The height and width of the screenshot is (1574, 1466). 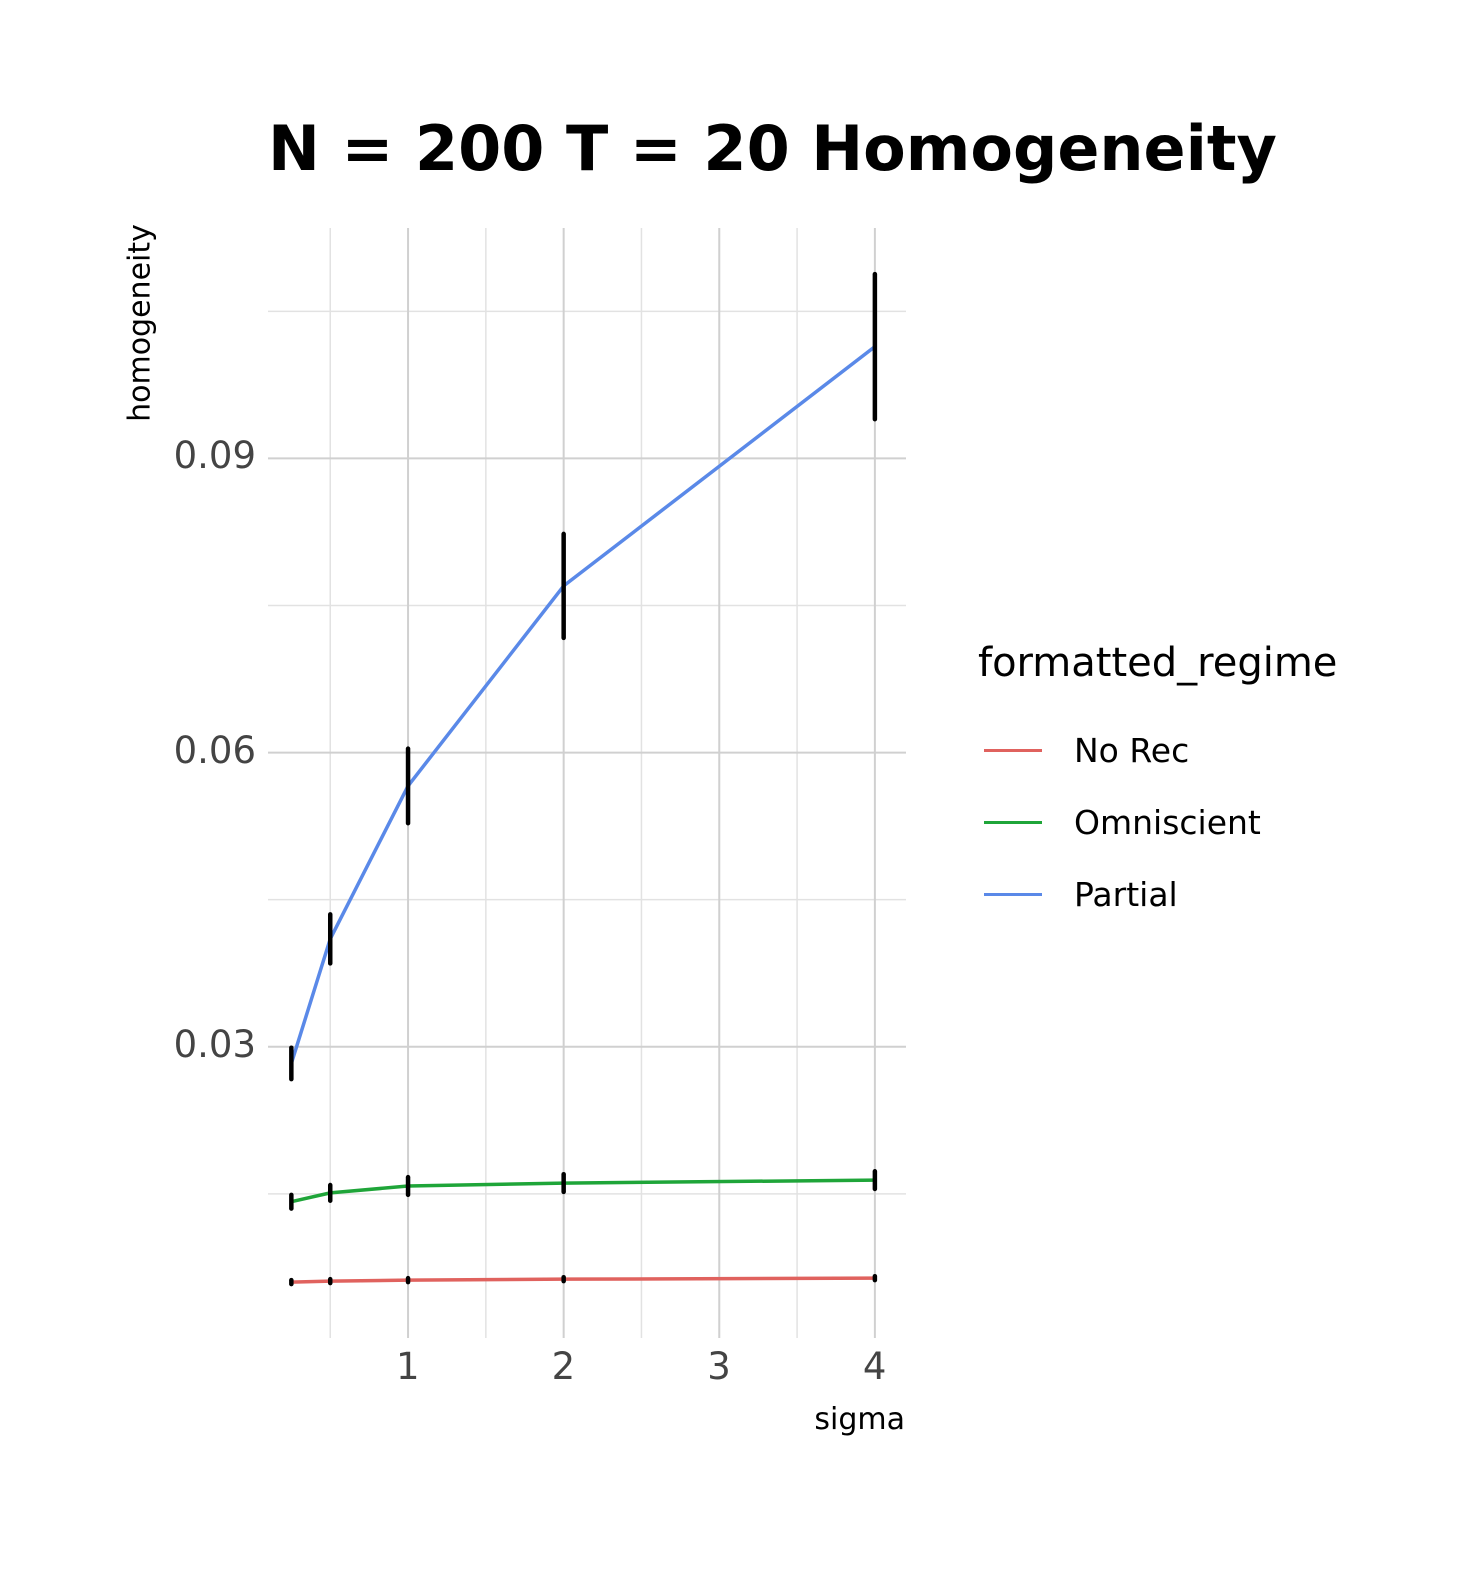 What do you see at coordinates (1167, 822) in the screenshot?
I see `legend-label-omniscient: Omniscient` at bounding box center [1167, 822].